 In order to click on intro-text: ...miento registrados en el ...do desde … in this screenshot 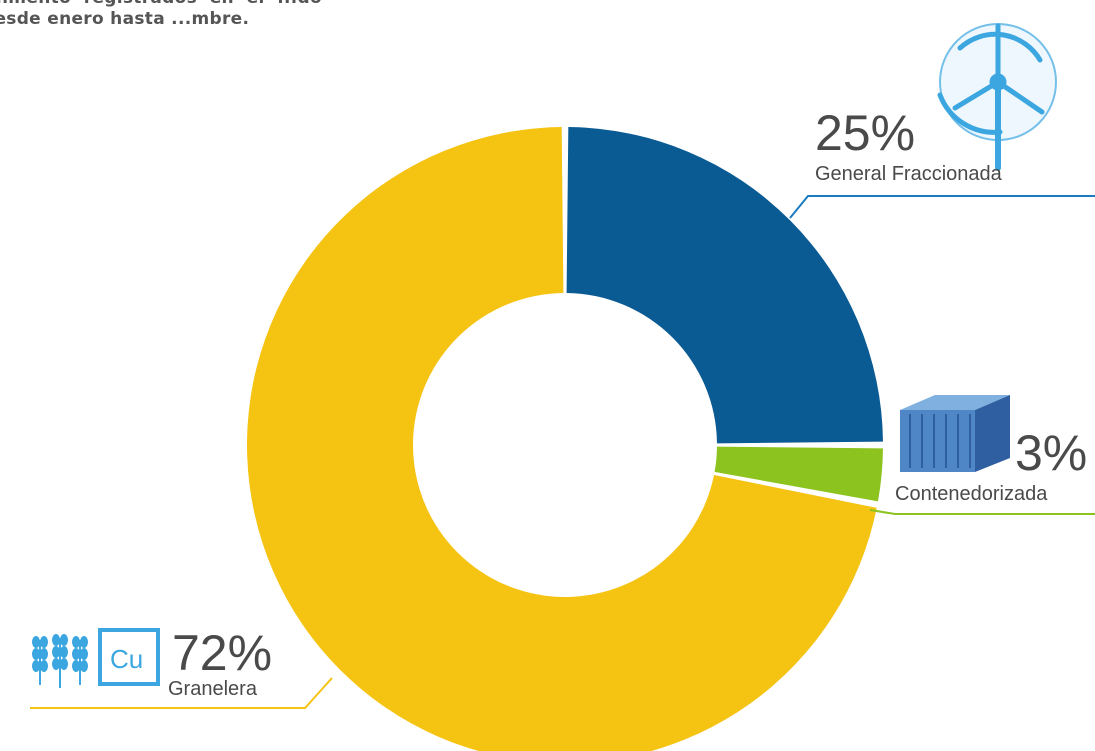, I will do `click(161, 14)`.